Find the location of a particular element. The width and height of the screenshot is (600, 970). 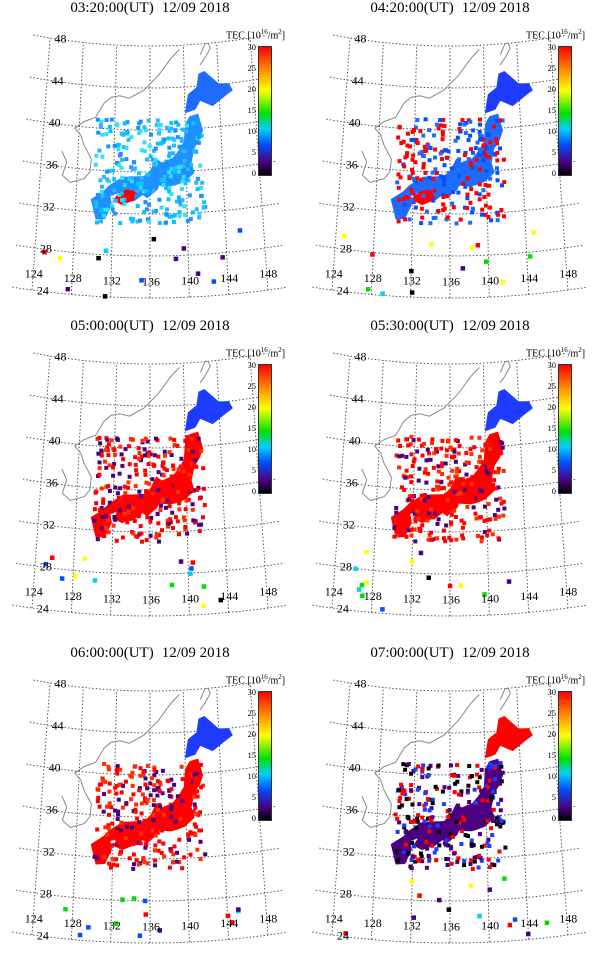

lat-label: 36 is located at coordinates (352, 164).